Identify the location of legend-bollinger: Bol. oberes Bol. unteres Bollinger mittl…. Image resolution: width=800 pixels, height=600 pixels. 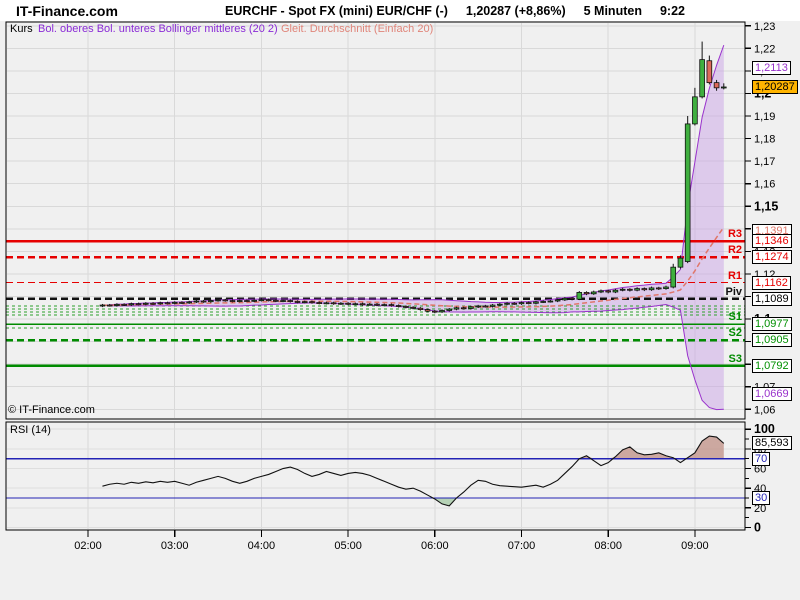
(158, 29).